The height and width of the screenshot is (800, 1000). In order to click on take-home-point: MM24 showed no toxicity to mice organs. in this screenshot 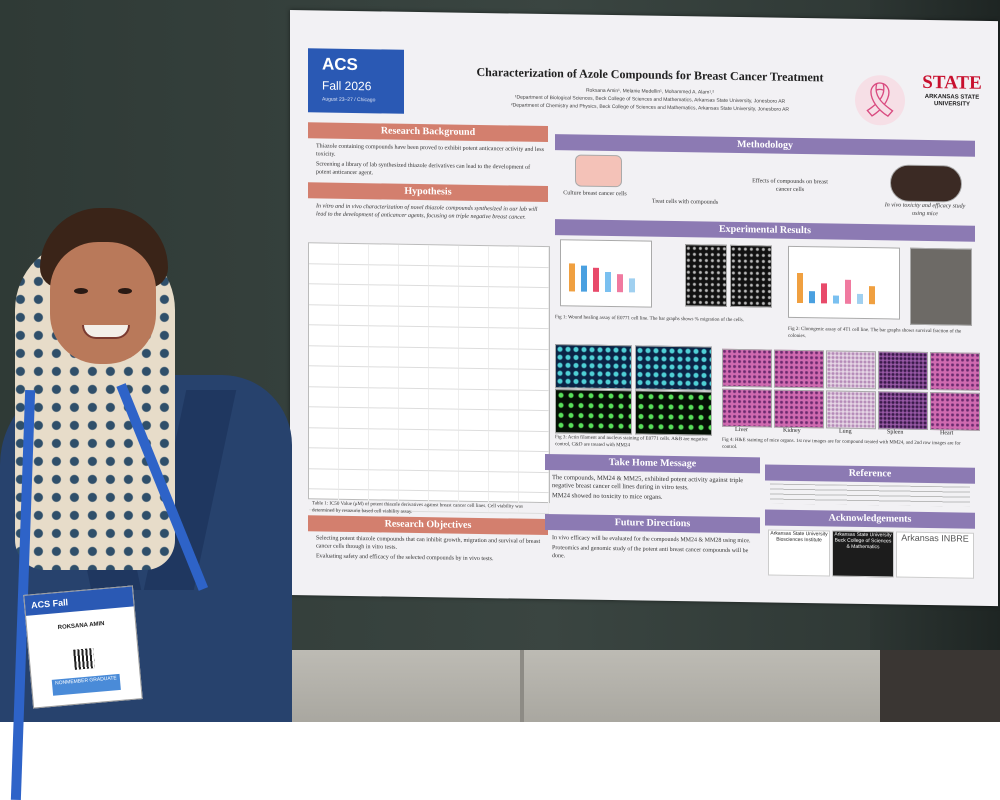, I will do `click(607, 496)`.